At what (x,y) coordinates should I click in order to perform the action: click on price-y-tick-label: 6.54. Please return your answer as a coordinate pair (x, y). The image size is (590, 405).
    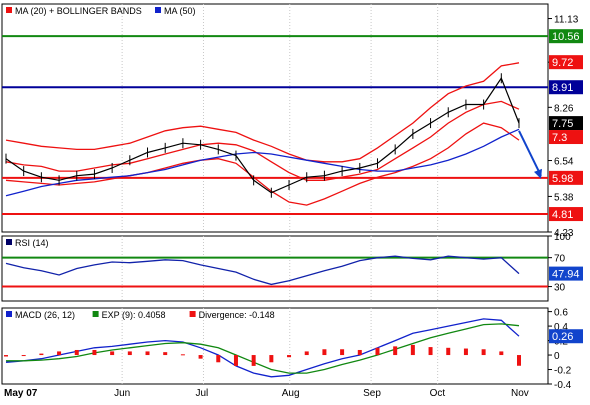
    Looking at the image, I should click on (564, 162).